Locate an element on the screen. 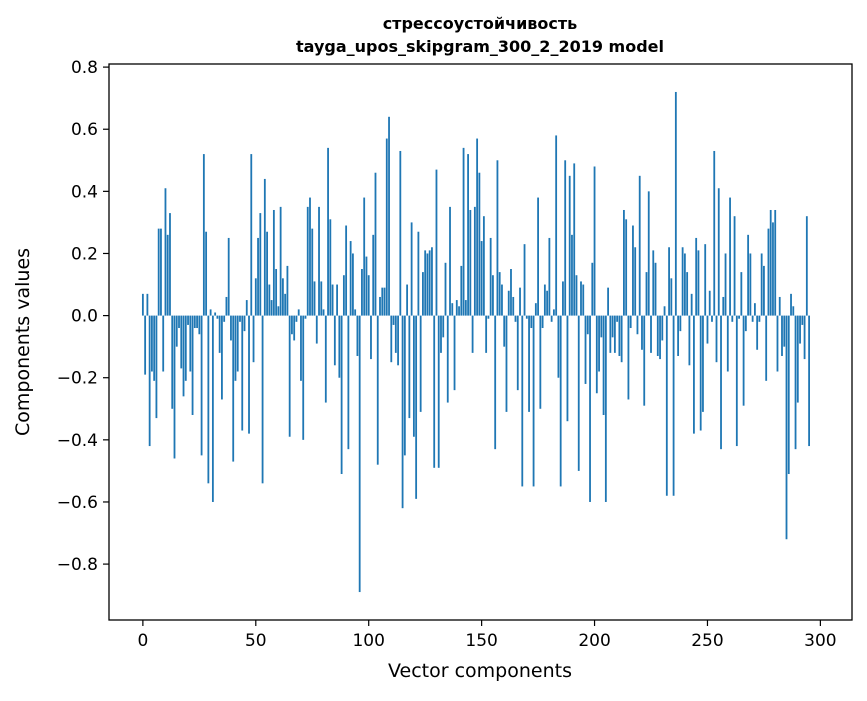  y-tick-label: 0.6 is located at coordinates (84, 130).